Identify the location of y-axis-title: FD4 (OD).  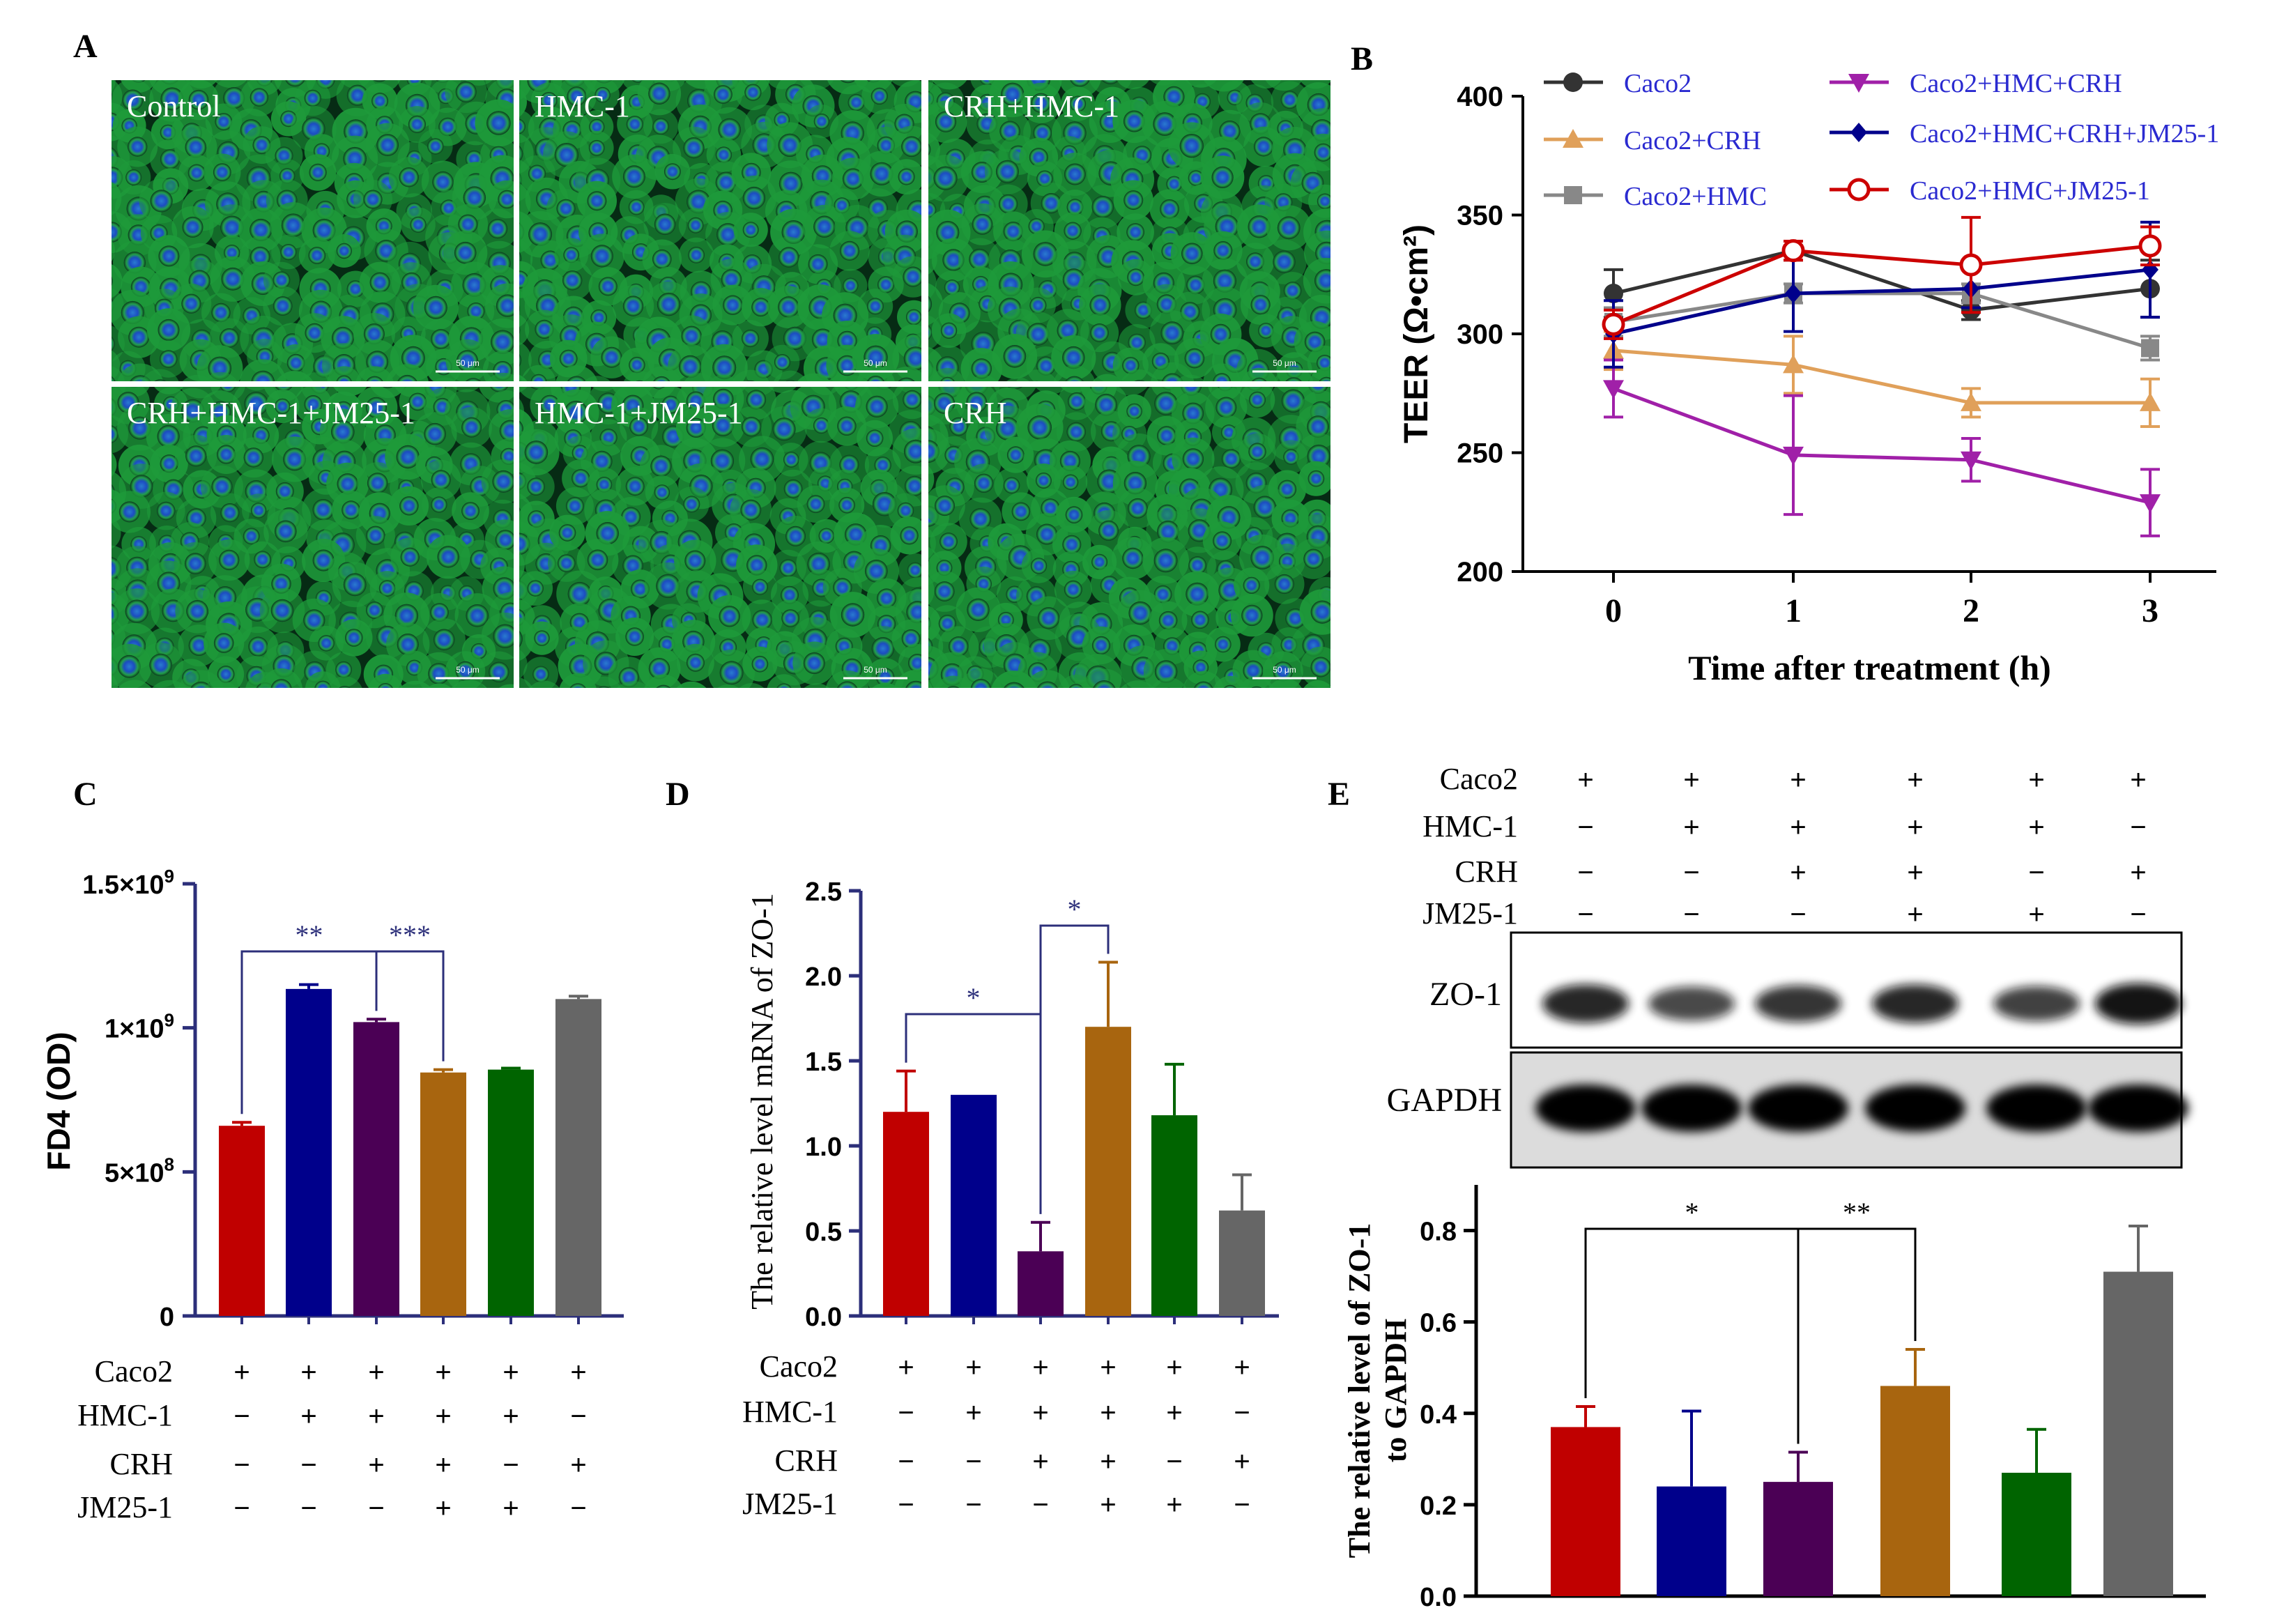
(58, 1101).